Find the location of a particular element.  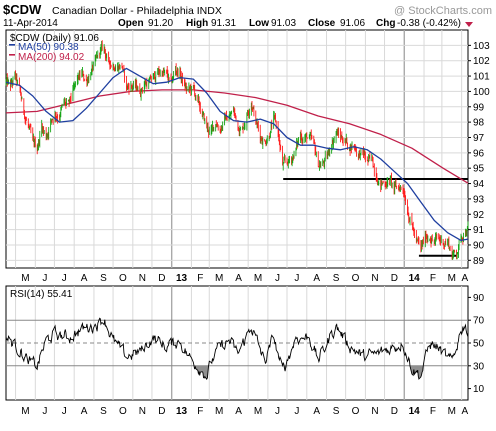

price-tick-label: 98 is located at coordinates (479, 123).